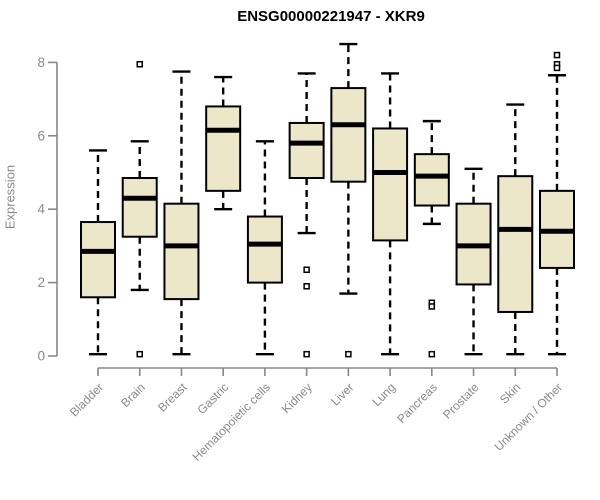  Describe the element at coordinates (383, 394) in the screenshot. I see `x-label-lung: Lung` at that location.